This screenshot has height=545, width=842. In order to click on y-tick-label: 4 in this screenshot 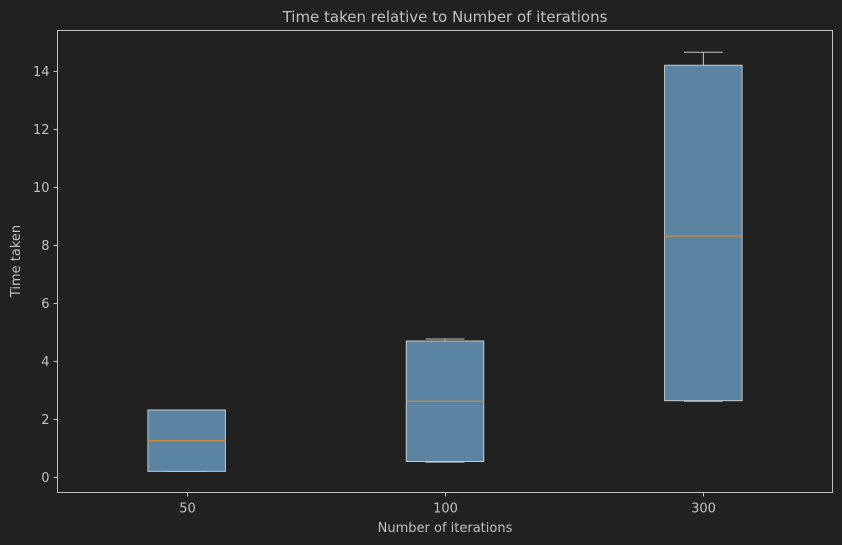, I will do `click(45, 362)`.